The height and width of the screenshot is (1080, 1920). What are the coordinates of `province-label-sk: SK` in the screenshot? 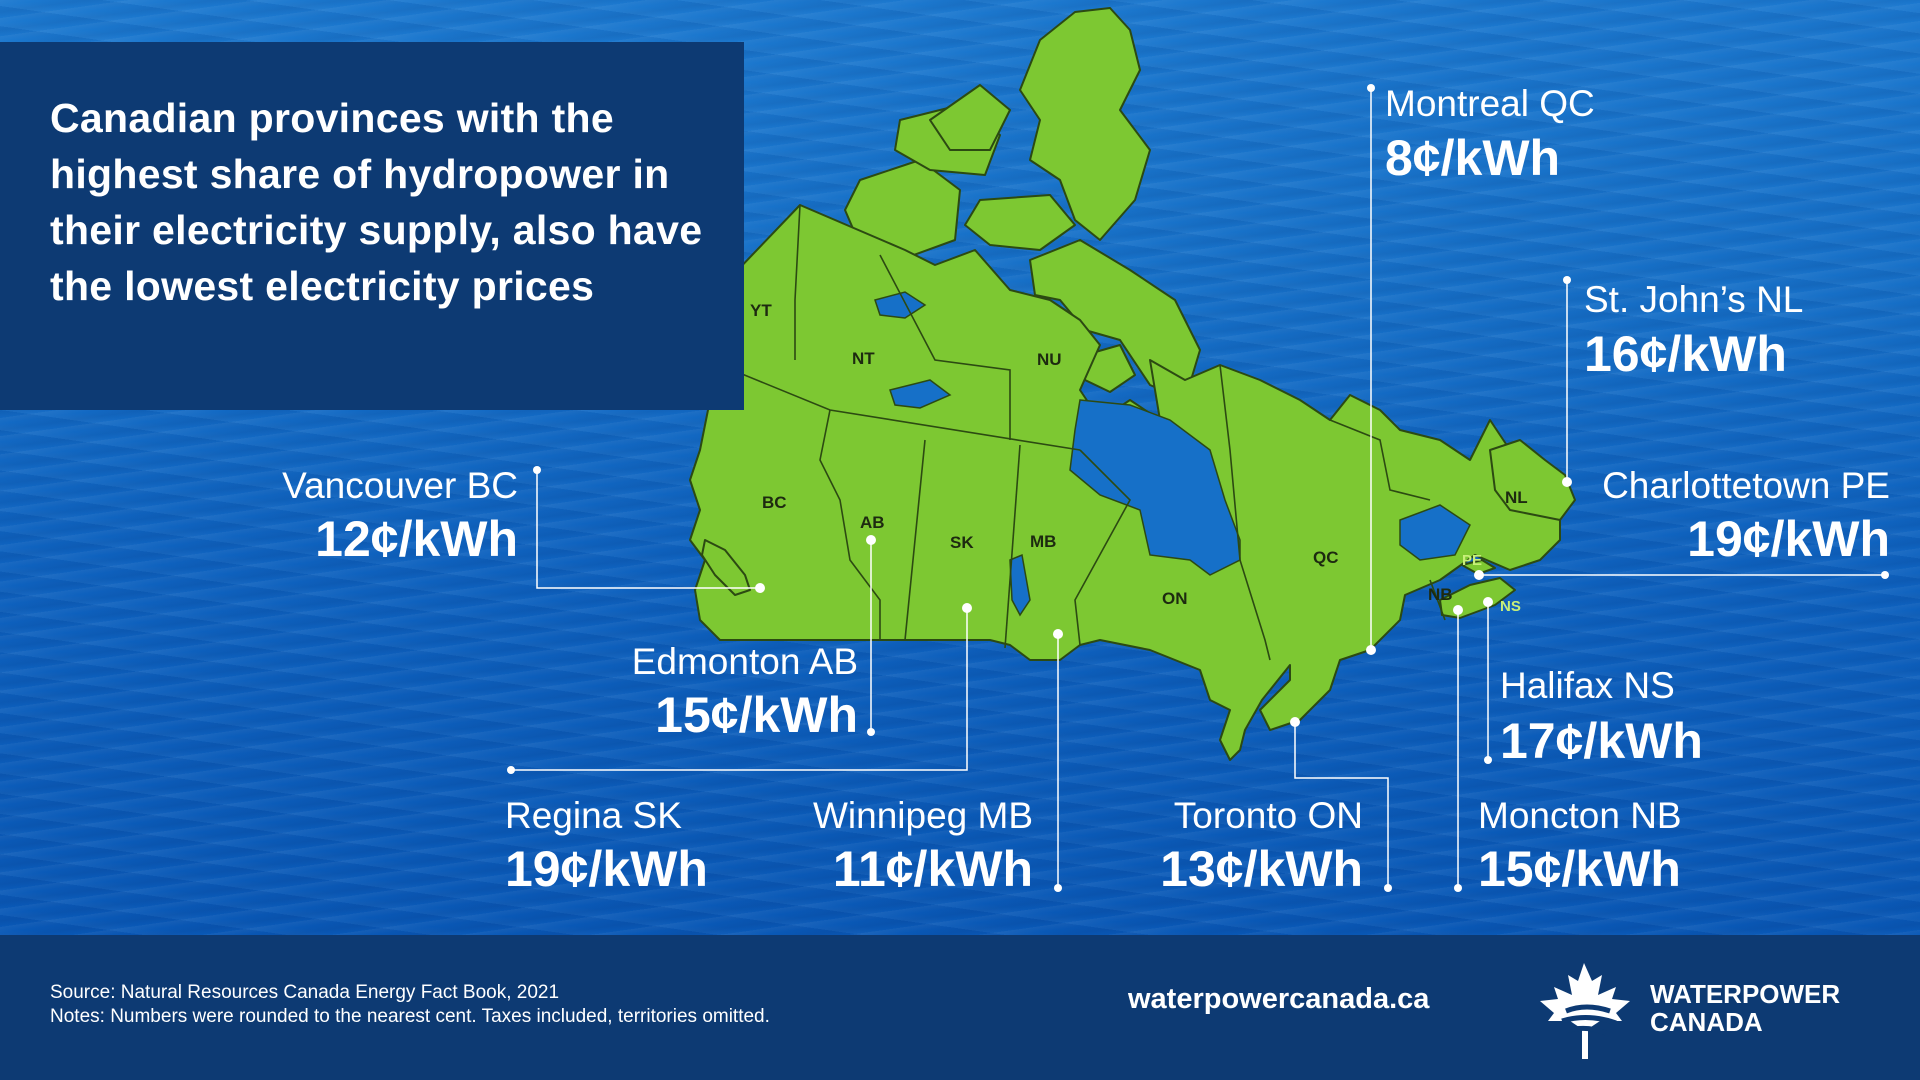 It's located at (962, 542).